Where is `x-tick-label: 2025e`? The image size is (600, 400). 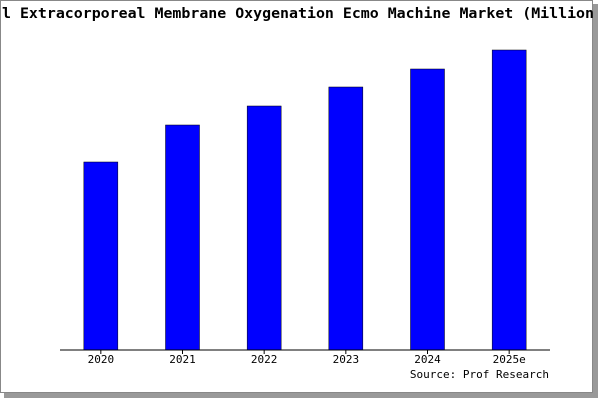
x-tick-label: 2025e is located at coordinates (509, 359).